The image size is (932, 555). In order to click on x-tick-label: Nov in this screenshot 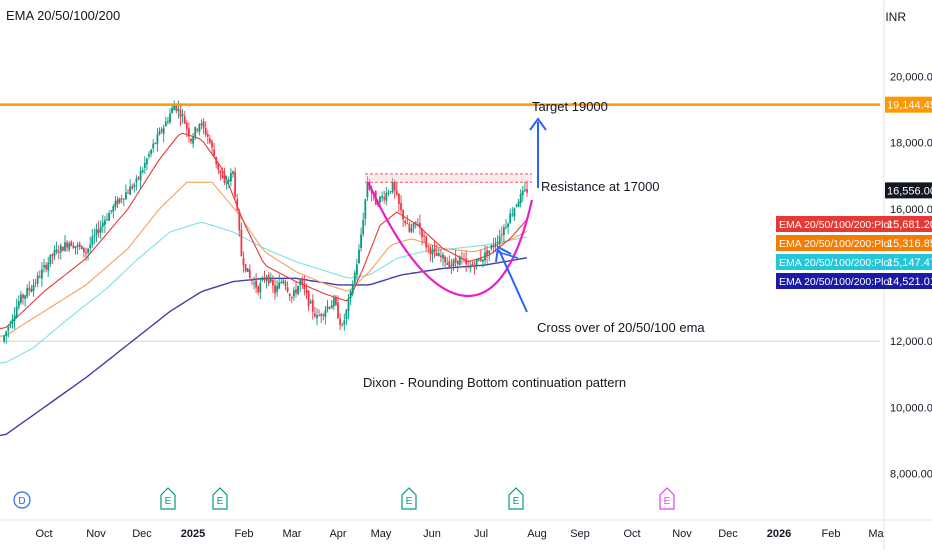, I will do `click(682, 534)`.